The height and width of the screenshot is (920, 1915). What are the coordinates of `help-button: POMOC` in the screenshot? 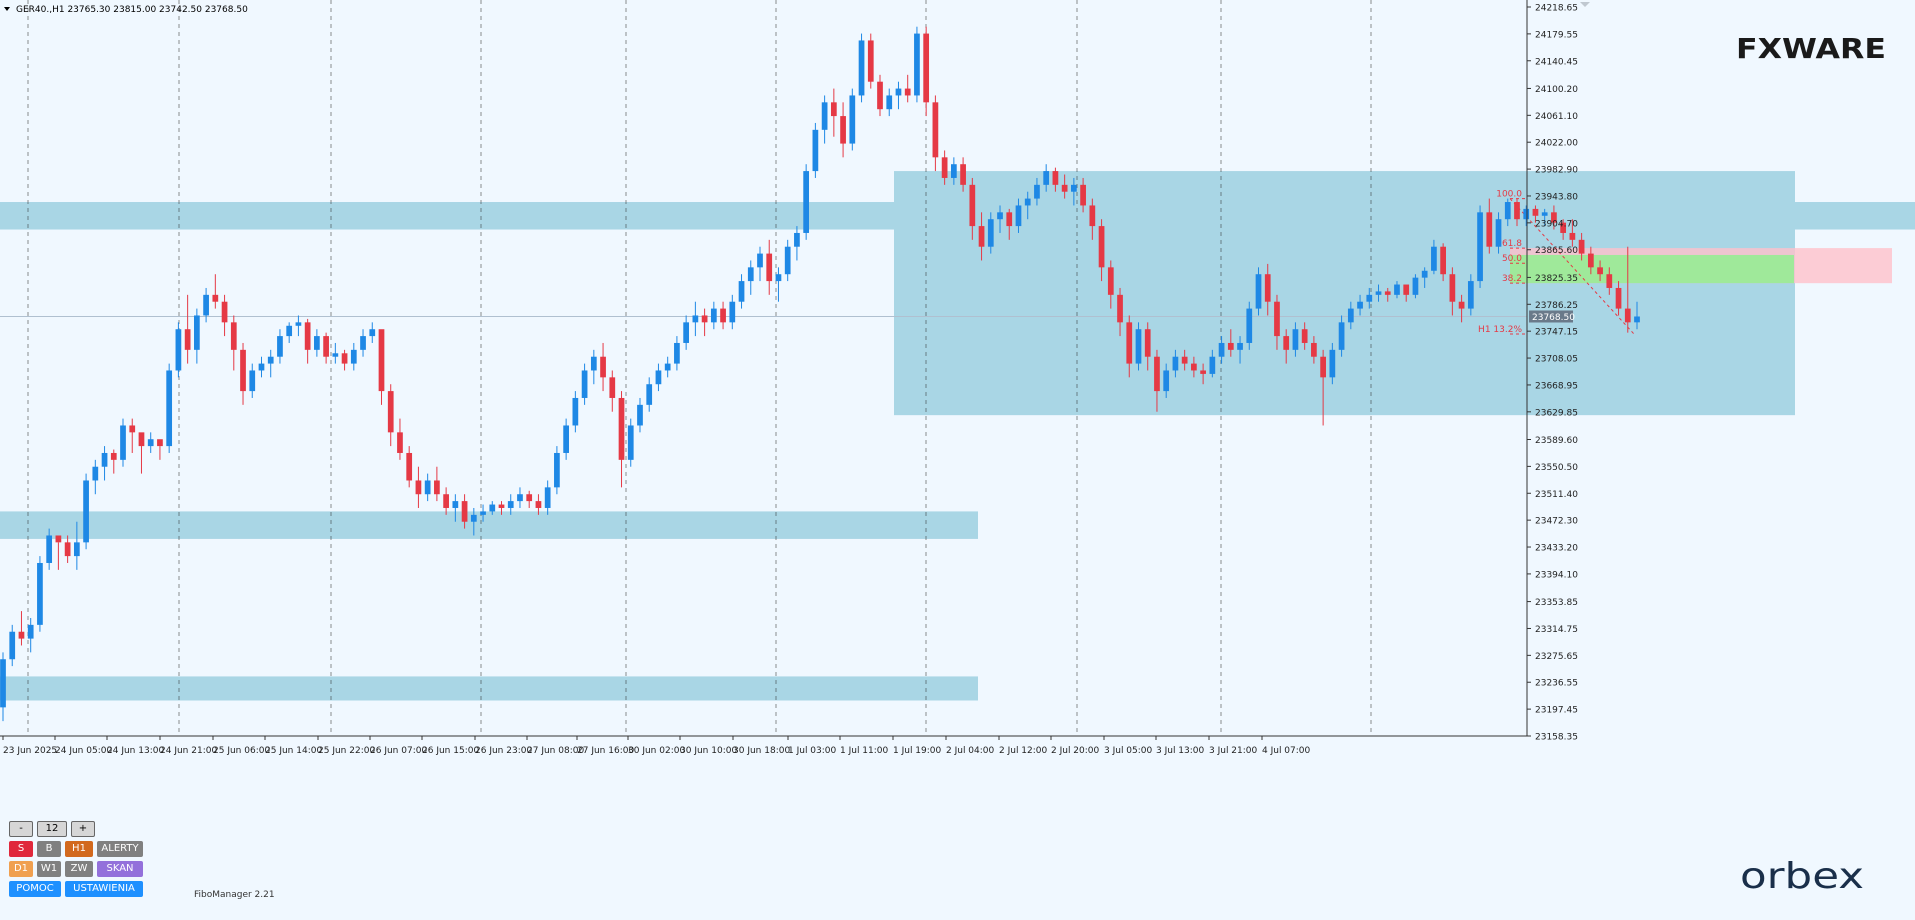 It's located at (35, 889).